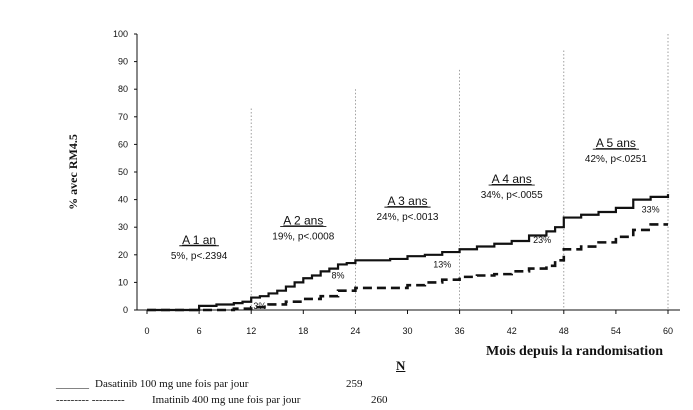 This screenshot has height=410, width=693. Describe the element at coordinates (251, 331) in the screenshot. I see `x-tick-label: 12` at that location.